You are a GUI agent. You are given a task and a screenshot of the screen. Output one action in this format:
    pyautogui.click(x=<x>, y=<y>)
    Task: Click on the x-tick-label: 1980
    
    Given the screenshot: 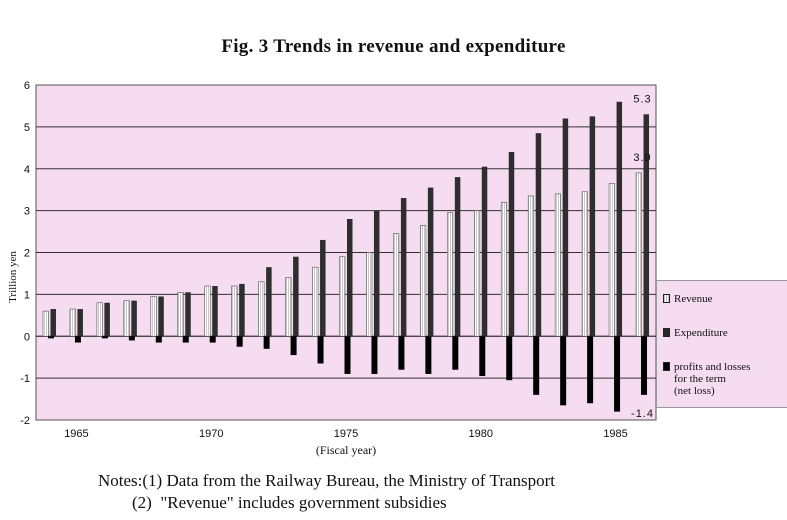 What is the action you would take?
    pyautogui.click(x=481, y=434)
    